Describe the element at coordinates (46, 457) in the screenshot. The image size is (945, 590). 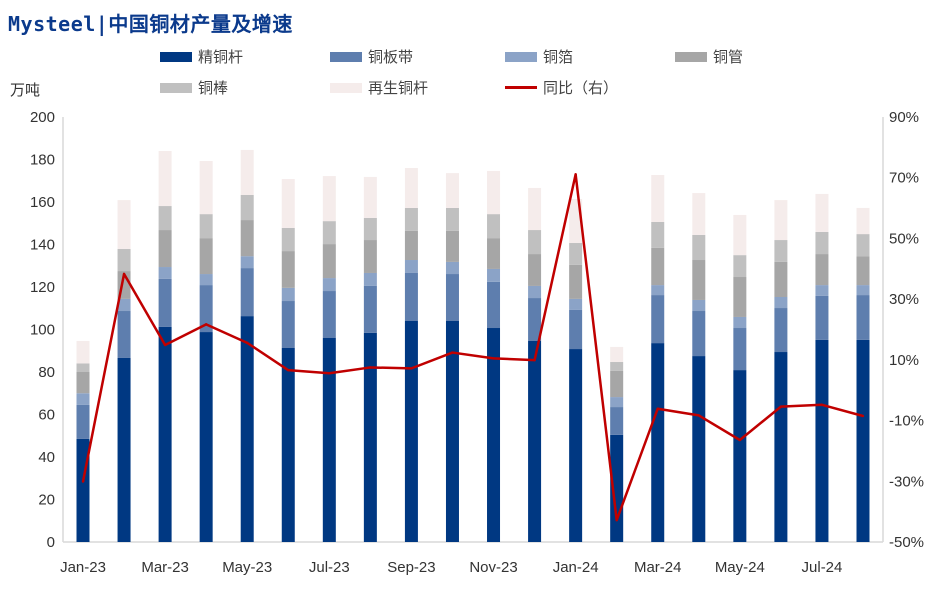
I see `y-tick-label: 40` at that location.